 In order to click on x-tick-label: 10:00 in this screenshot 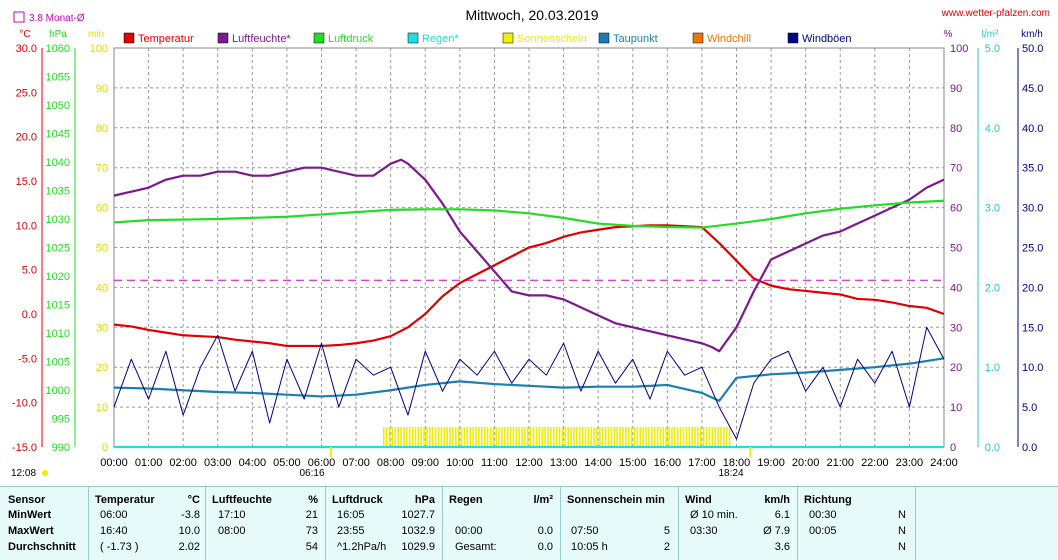, I will do `click(460, 463)`.